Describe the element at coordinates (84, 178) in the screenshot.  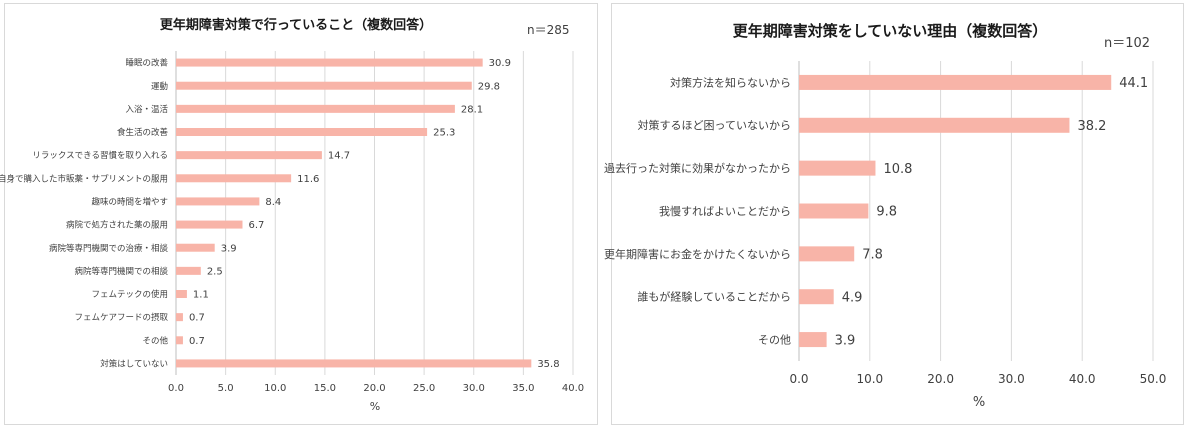
I see `category-label: 自身で購入した市販薬・サプリメントの服用` at that location.